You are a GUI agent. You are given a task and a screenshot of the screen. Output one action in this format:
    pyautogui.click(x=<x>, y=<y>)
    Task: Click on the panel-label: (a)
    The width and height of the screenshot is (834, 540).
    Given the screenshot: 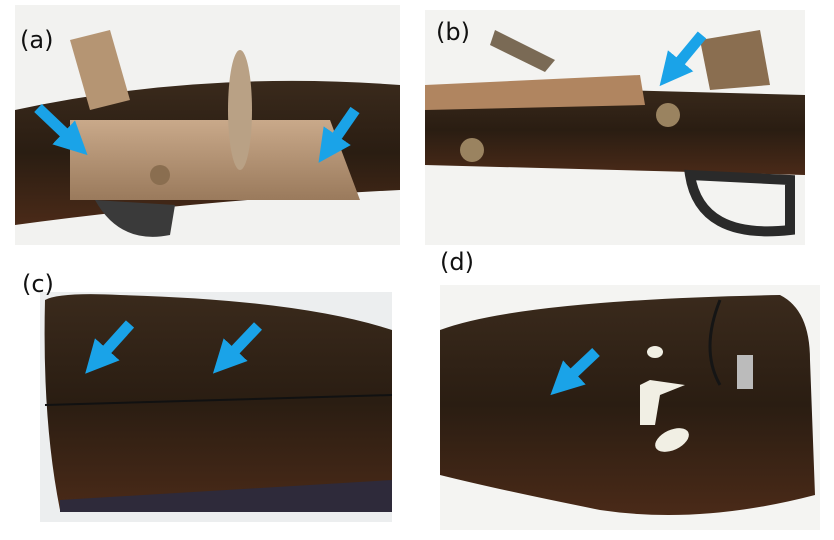 What is the action you would take?
    pyautogui.click(x=36, y=40)
    